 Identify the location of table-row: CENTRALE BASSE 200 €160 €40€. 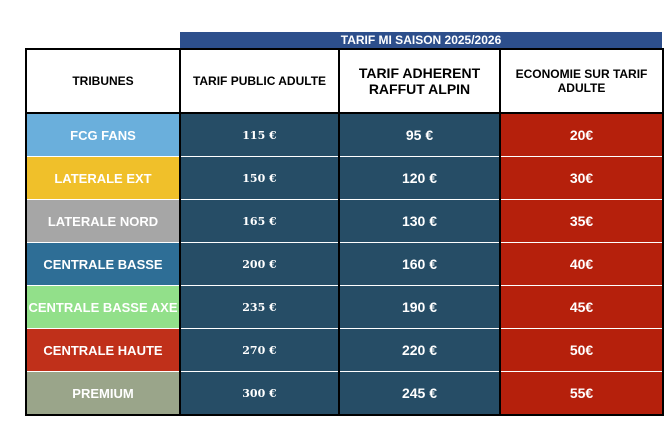
(344, 264).